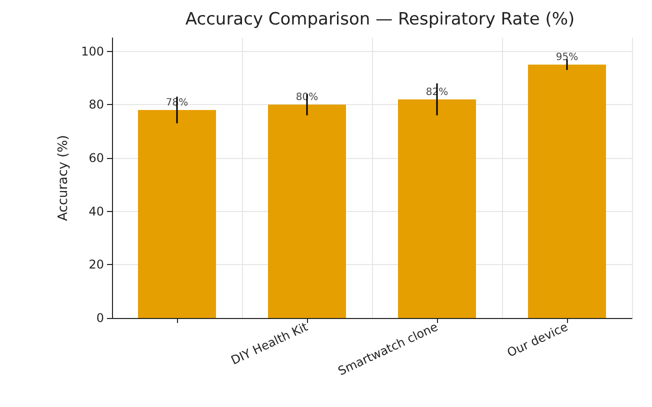 Image resolution: width=652 pixels, height=407 pixels. Describe the element at coordinates (96, 265) in the screenshot. I see `y-tick-label: 20` at that location.